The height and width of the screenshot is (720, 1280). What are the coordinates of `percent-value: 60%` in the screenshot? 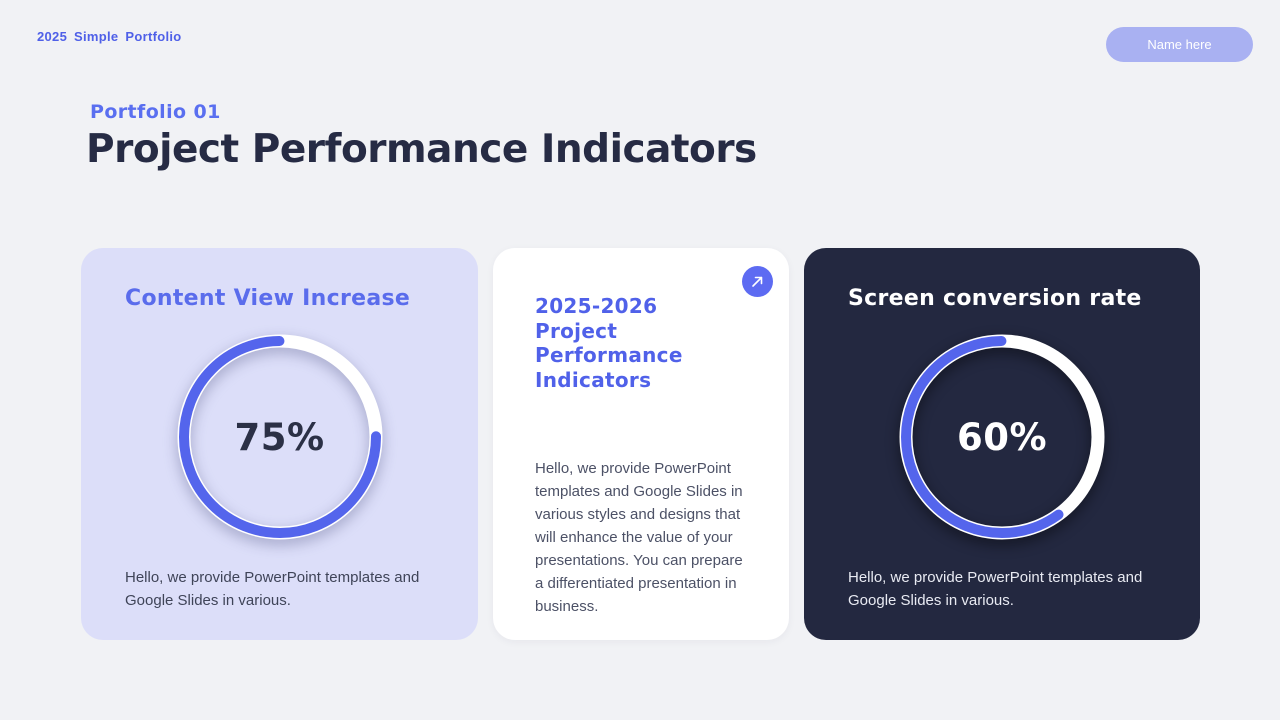 It's located at (1002, 437).